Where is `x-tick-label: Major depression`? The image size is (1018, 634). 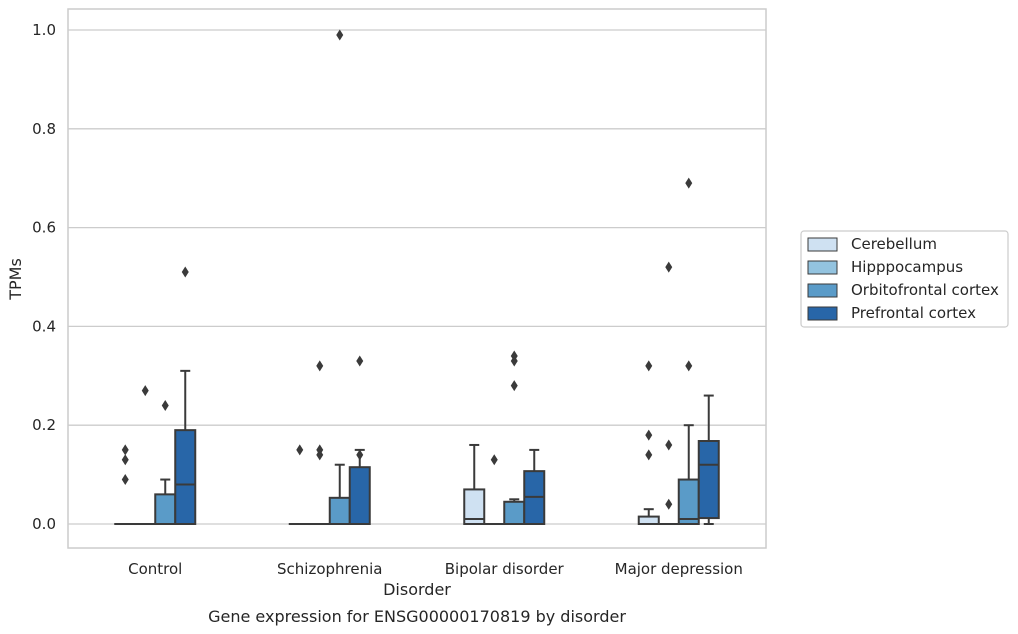 x-tick-label: Major depression is located at coordinates (679, 569).